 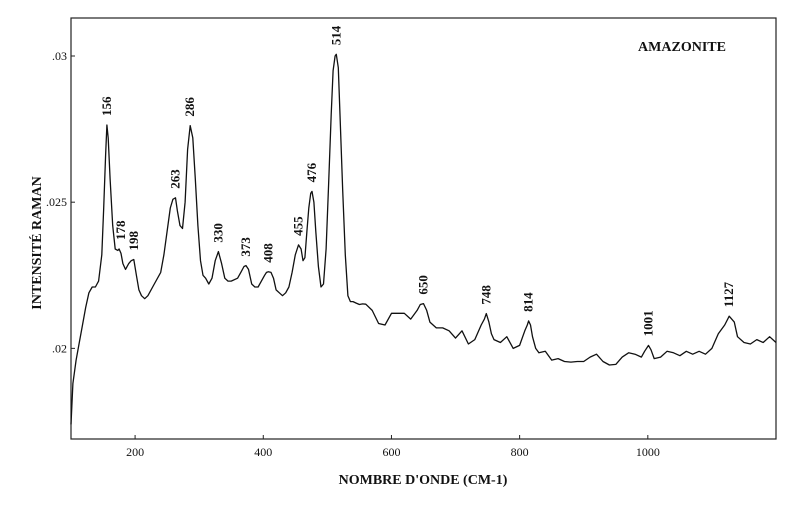 I want to click on y-tick-label: .03, so click(x=59, y=56).